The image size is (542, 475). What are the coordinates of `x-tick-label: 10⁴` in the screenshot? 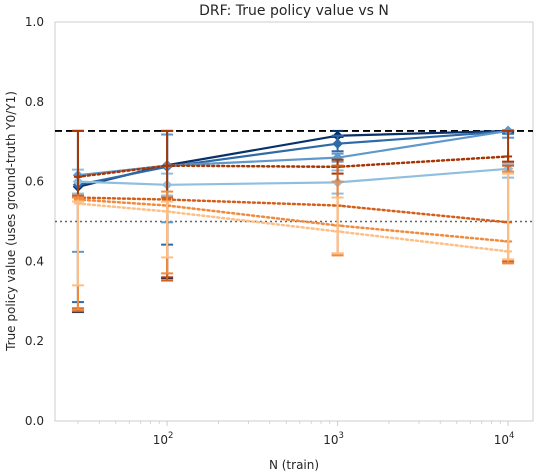 It's located at (504, 439).